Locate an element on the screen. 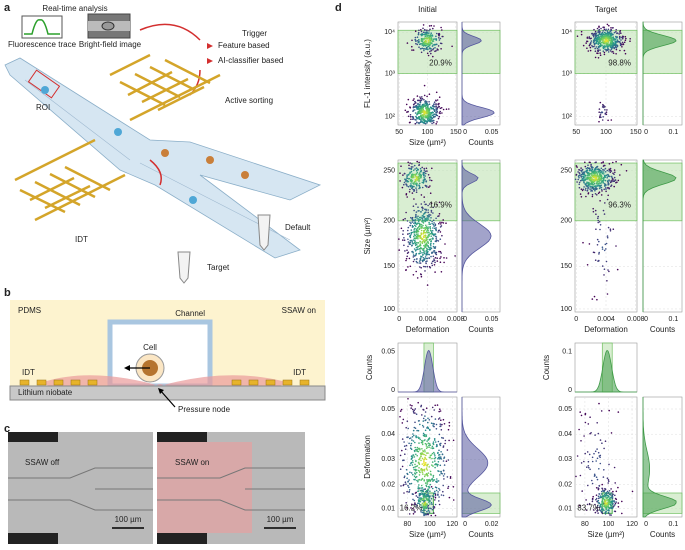  x-tick-label: 150 is located at coordinates (456, 132).